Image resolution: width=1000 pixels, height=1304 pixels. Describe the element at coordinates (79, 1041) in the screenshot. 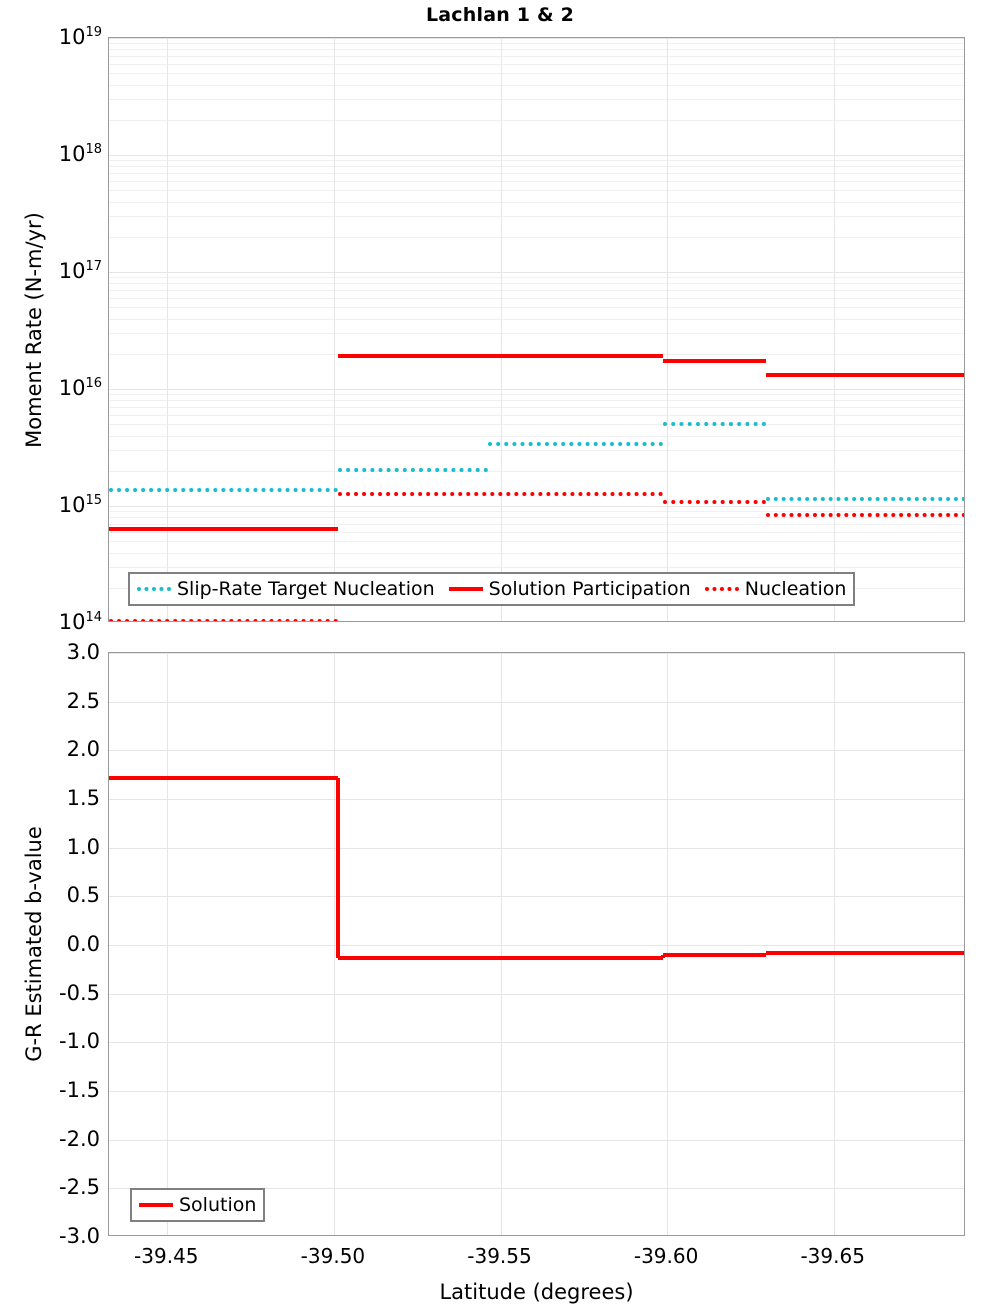

I see `y-tick-label: -1.0` at that location.